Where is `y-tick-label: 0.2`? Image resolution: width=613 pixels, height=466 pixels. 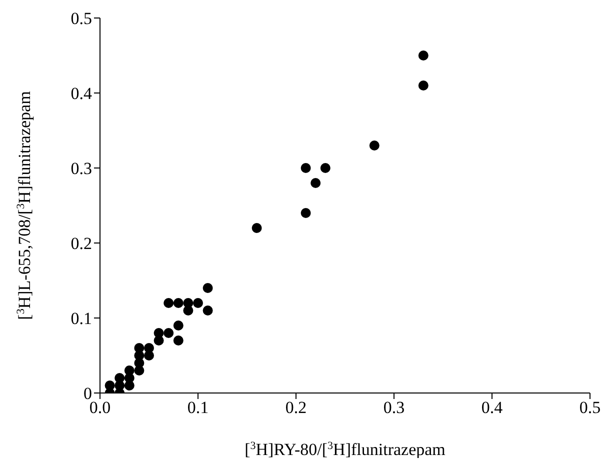 y-tick-label: 0.2 is located at coordinates (81, 244).